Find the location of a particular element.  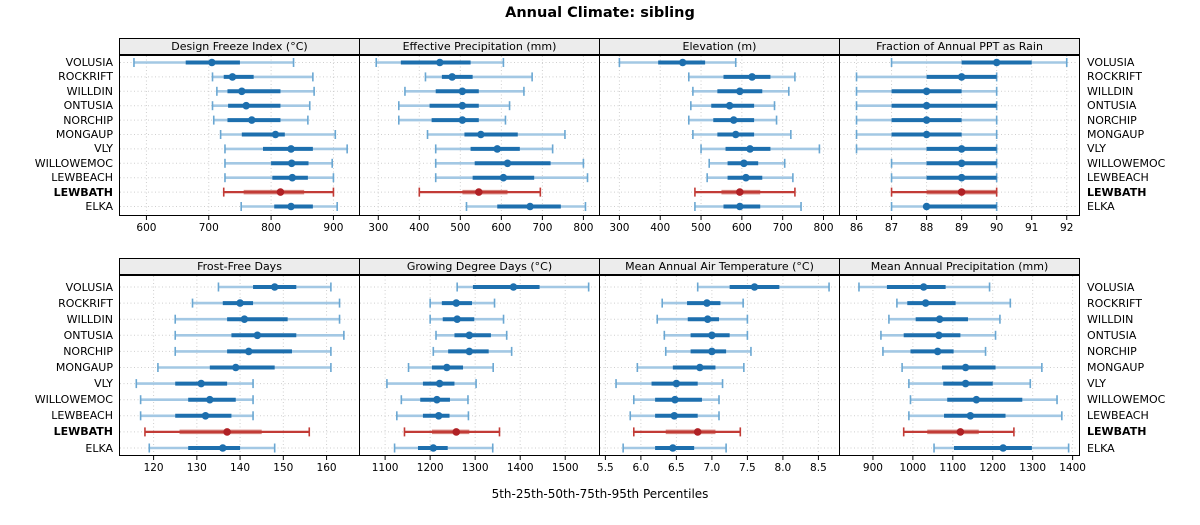

panel-header: Mean Annual Precipitation (mm) is located at coordinates (959, 266).